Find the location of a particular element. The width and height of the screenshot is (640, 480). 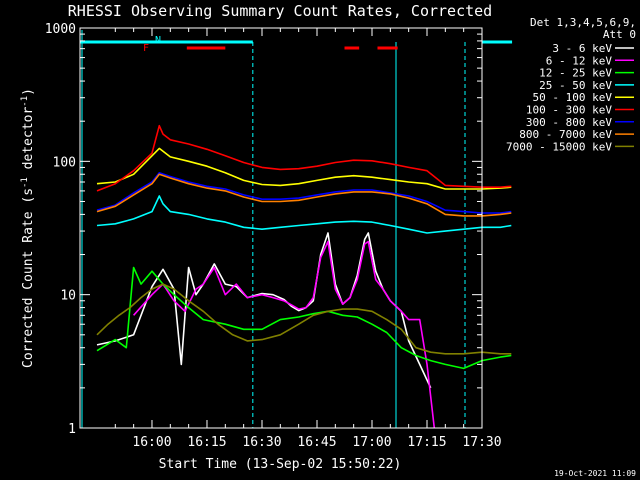

legend-header-line-1: Det 1,3,4,5,6,9, is located at coordinates (583, 22).